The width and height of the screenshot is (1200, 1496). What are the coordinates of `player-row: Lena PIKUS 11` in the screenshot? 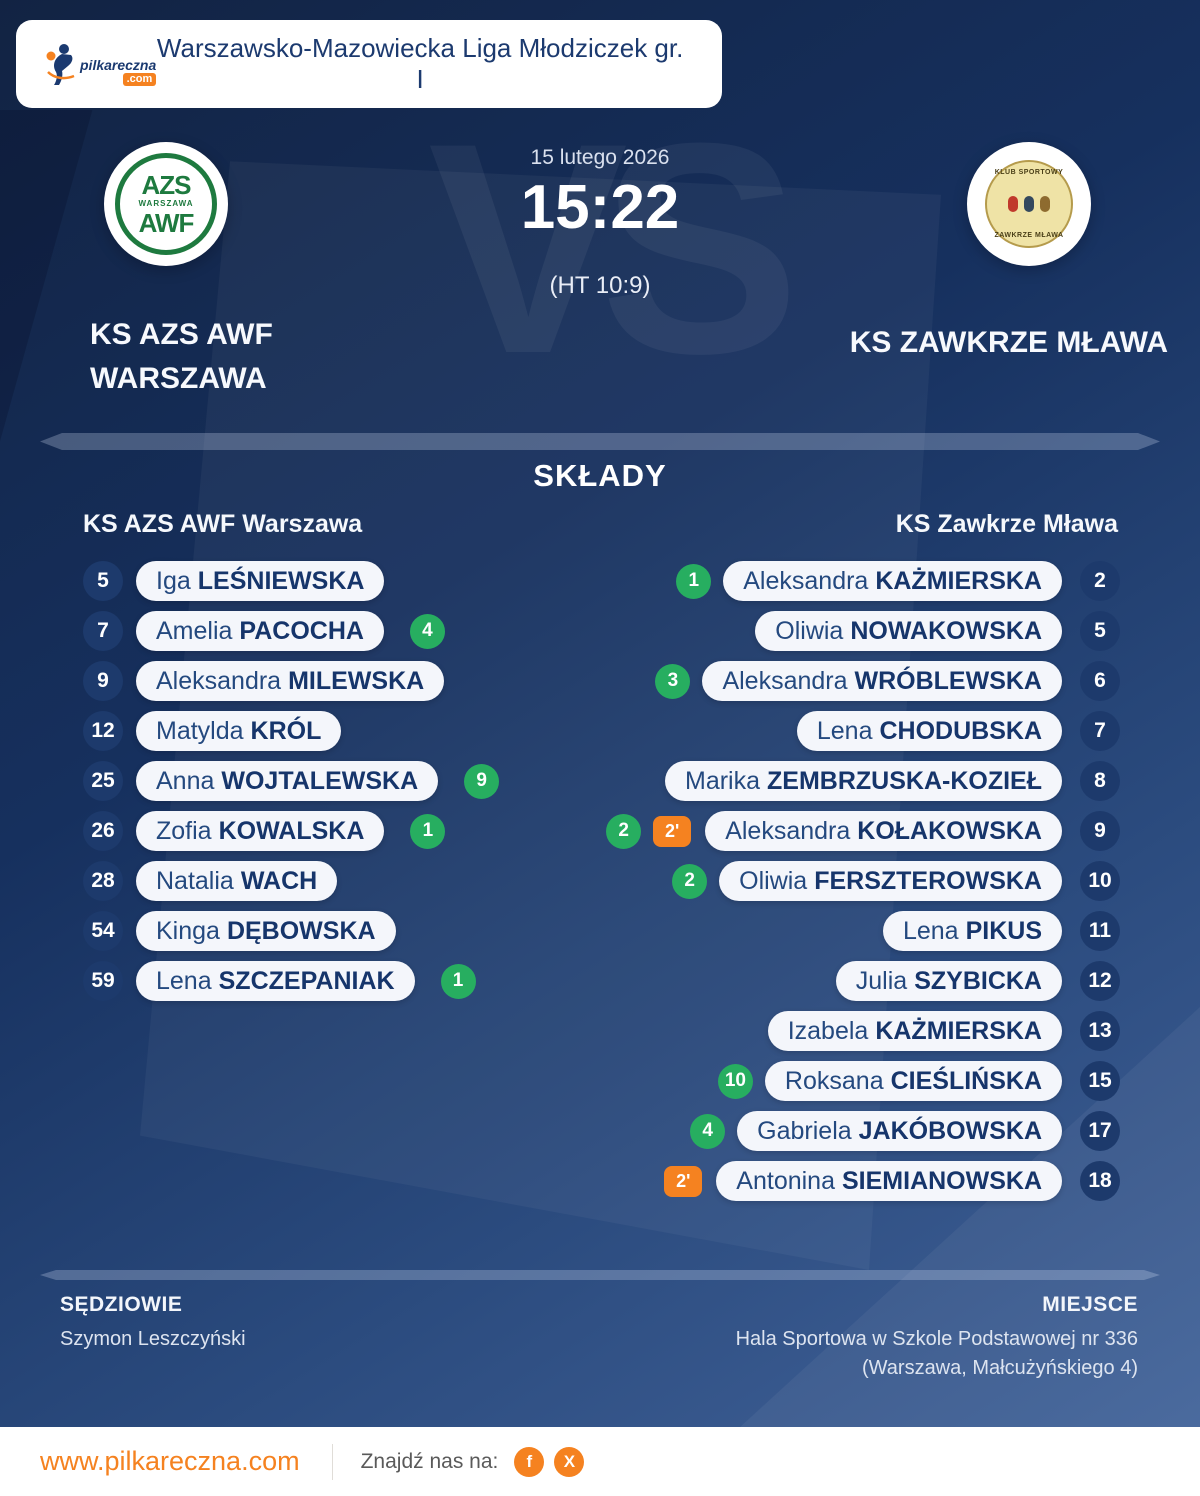 It's located at (840, 931).